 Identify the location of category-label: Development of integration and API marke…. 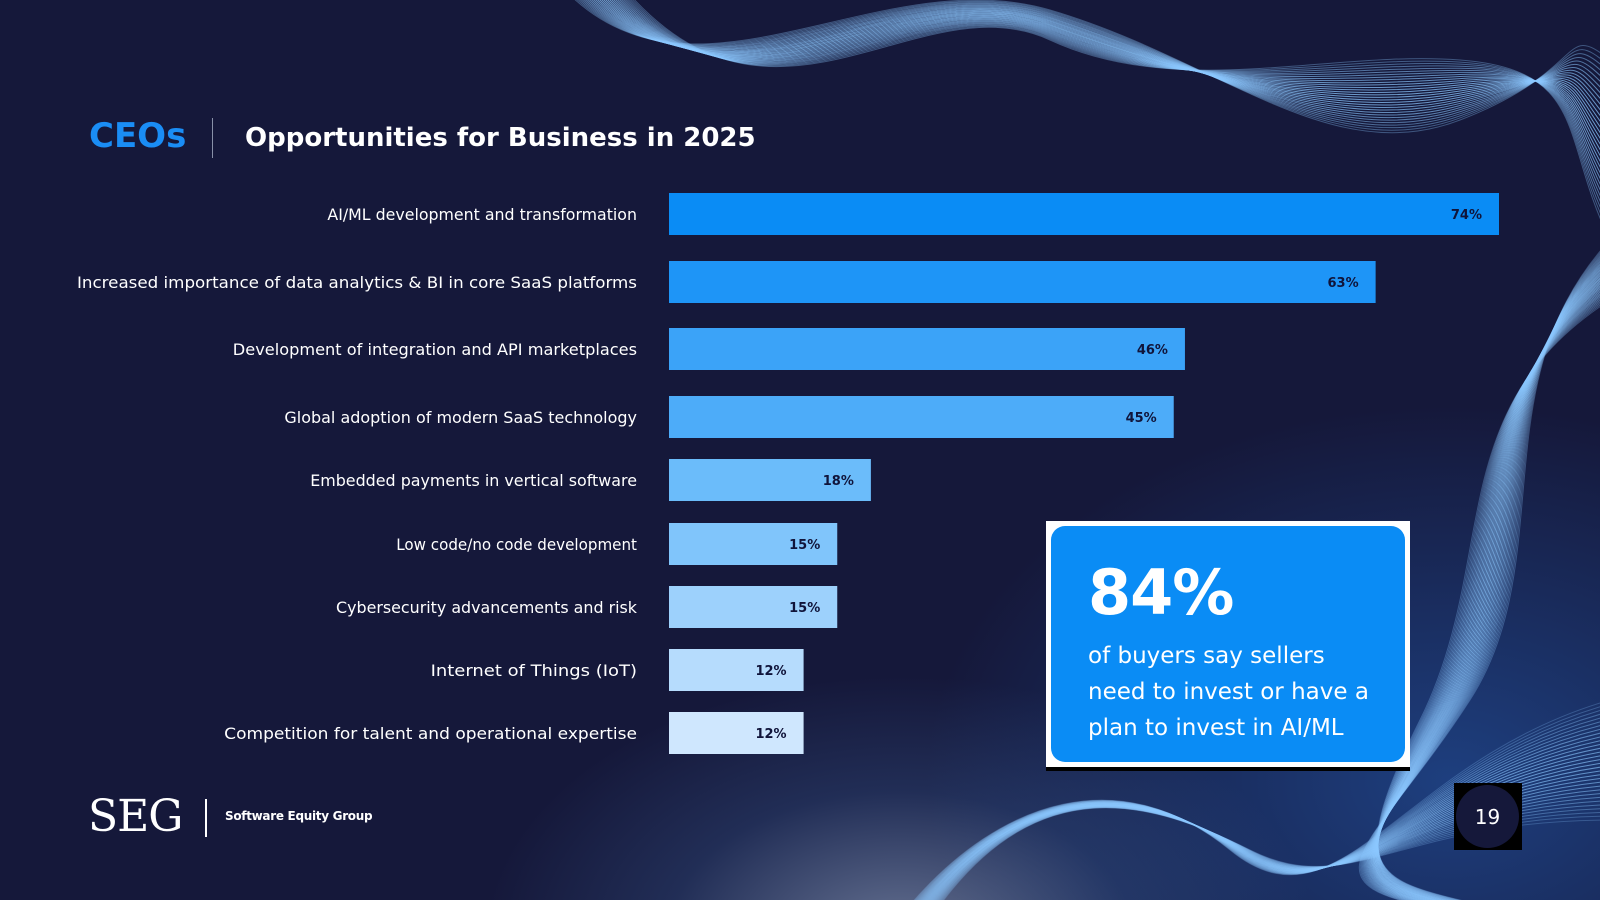
(435, 349).